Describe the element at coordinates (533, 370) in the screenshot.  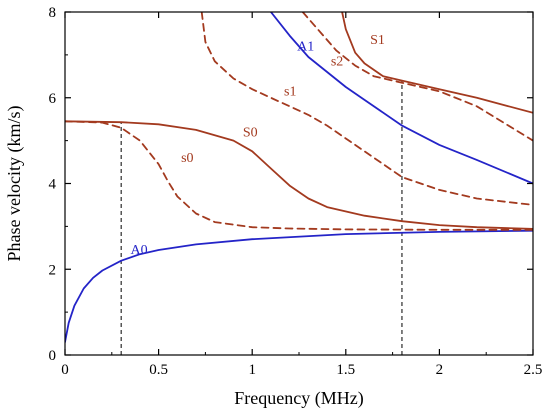
I see `x-tick-label: 2.5` at that location.